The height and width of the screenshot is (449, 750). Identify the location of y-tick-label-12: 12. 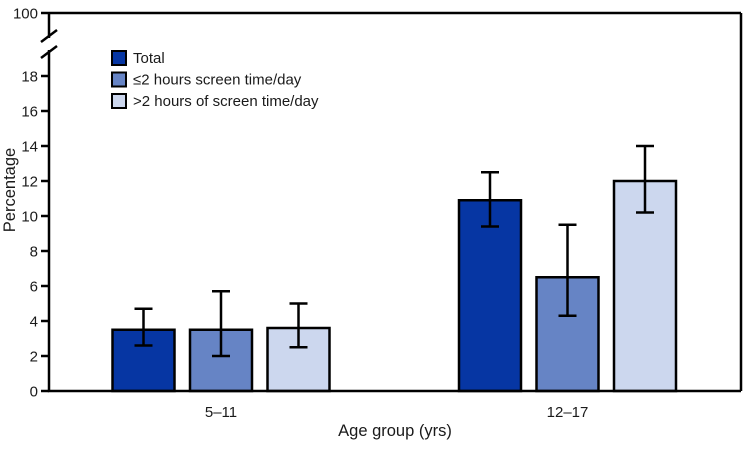
(29, 182).